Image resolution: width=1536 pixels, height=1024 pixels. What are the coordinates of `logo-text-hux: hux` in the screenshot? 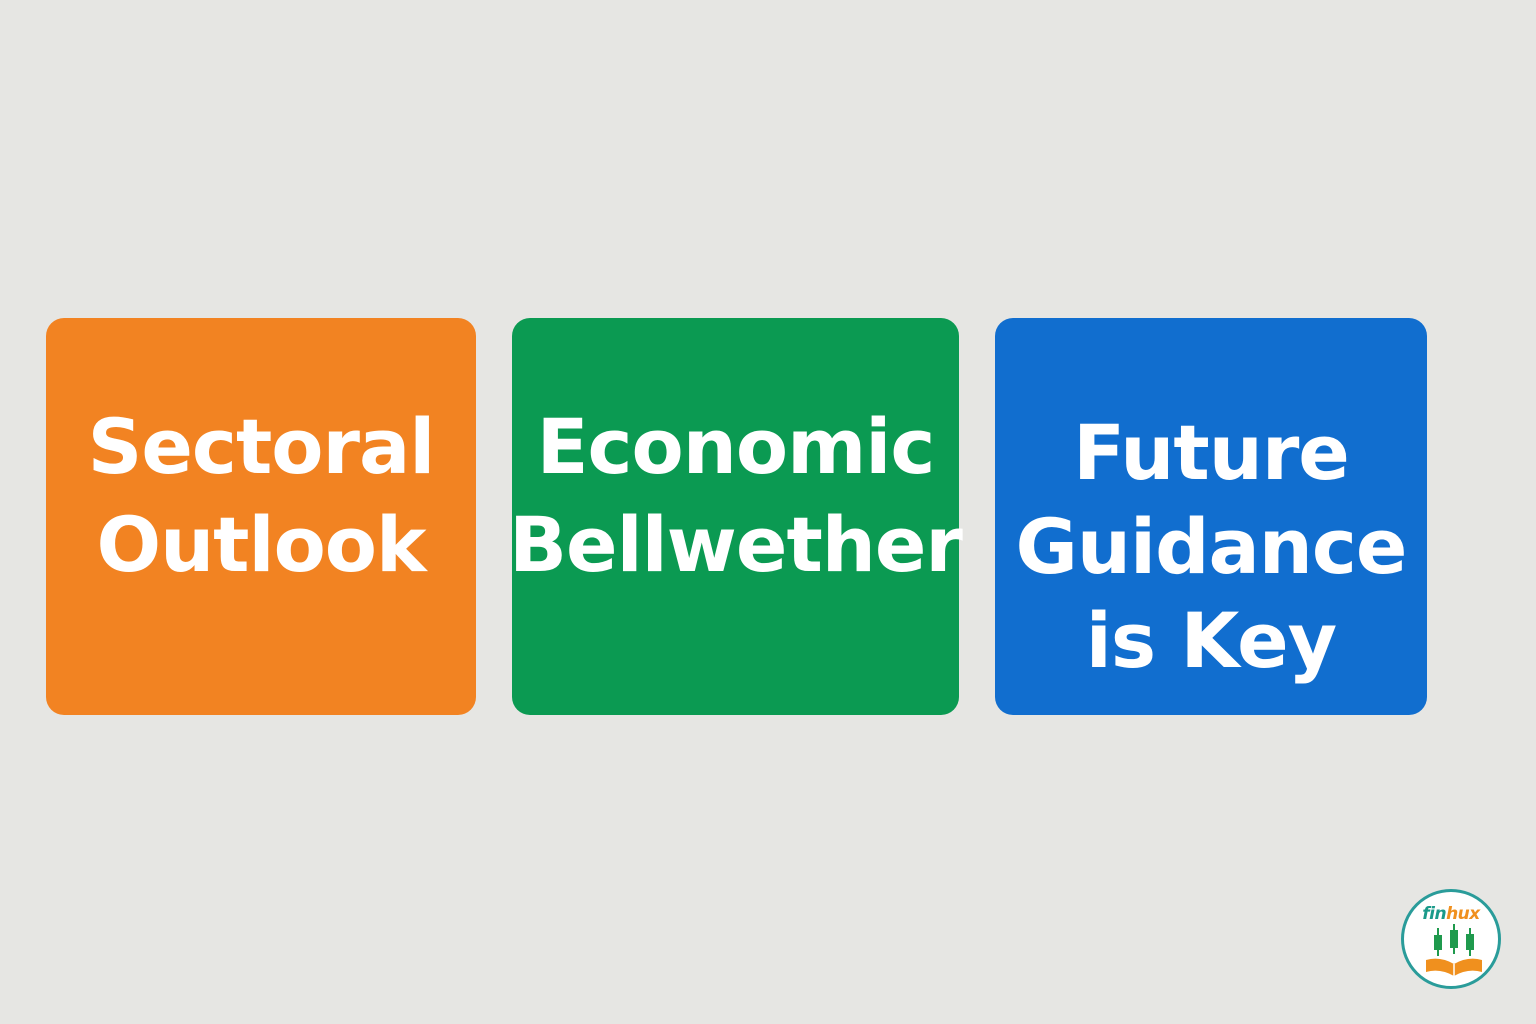 It's located at (1463, 914).